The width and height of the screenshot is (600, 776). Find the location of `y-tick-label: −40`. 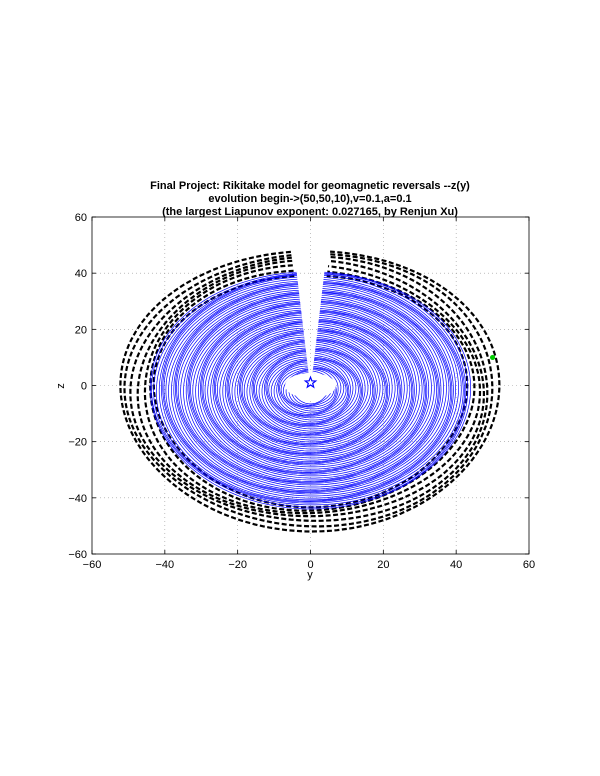

y-tick-label: −40 is located at coordinates (77, 499).